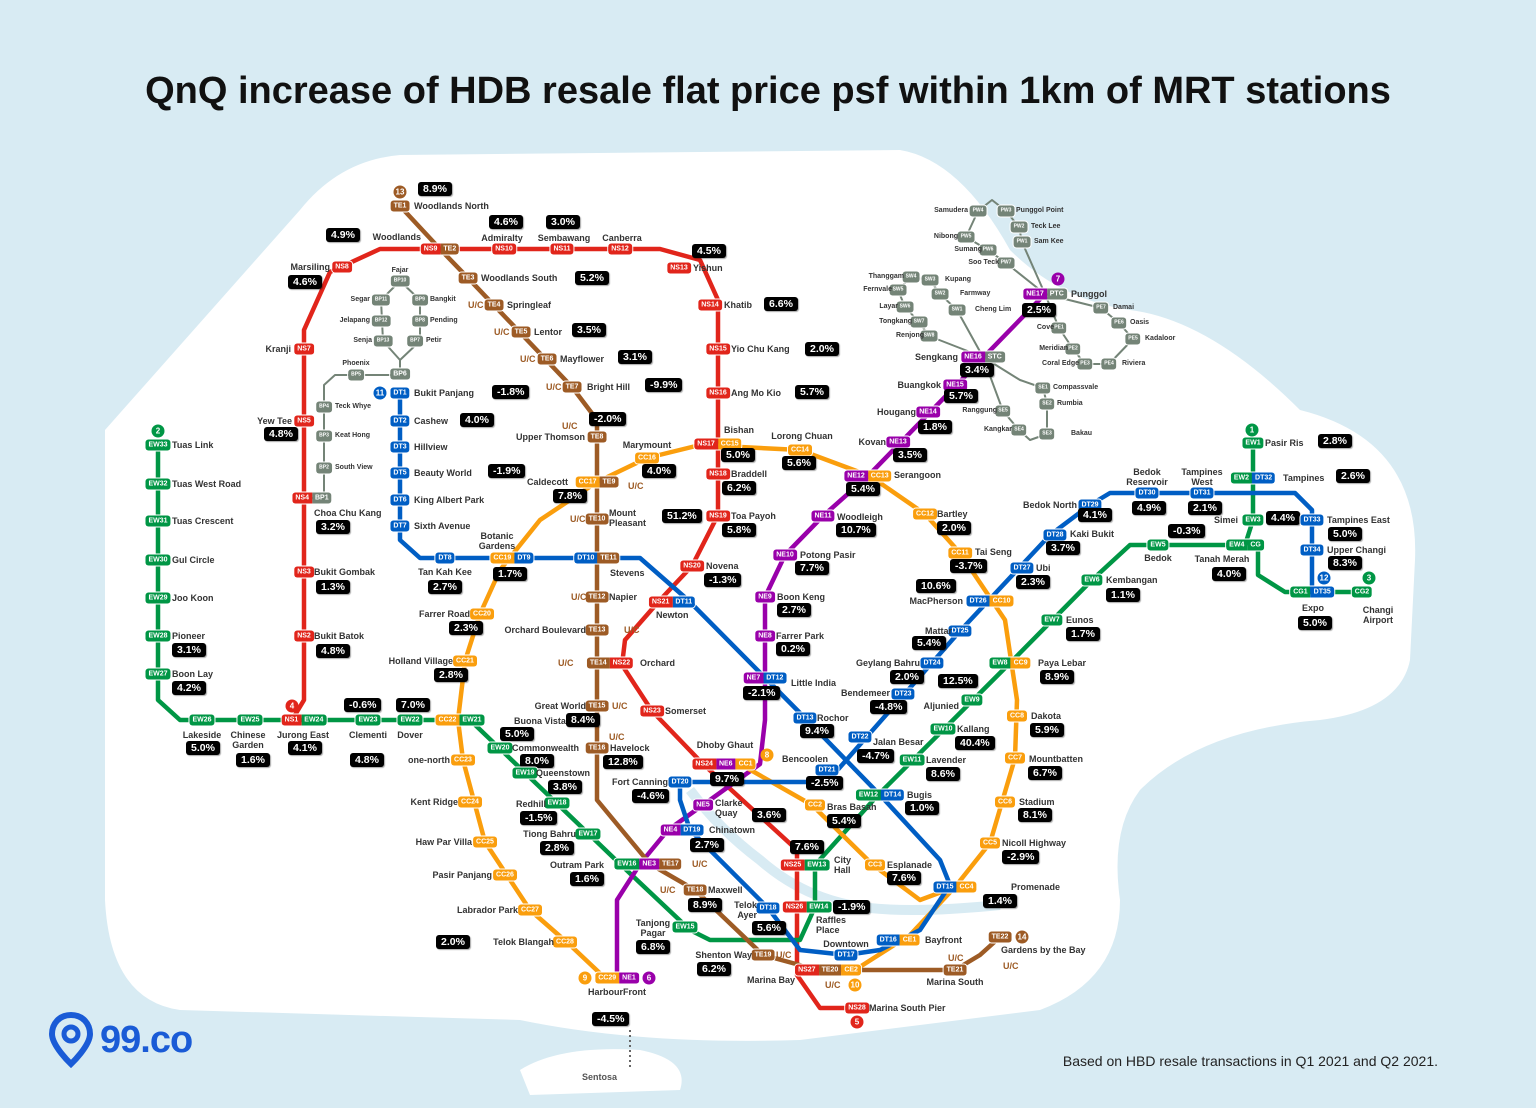 The image size is (1536, 1108). I want to click on lrt-station-name: Bakau, so click(1082, 433).